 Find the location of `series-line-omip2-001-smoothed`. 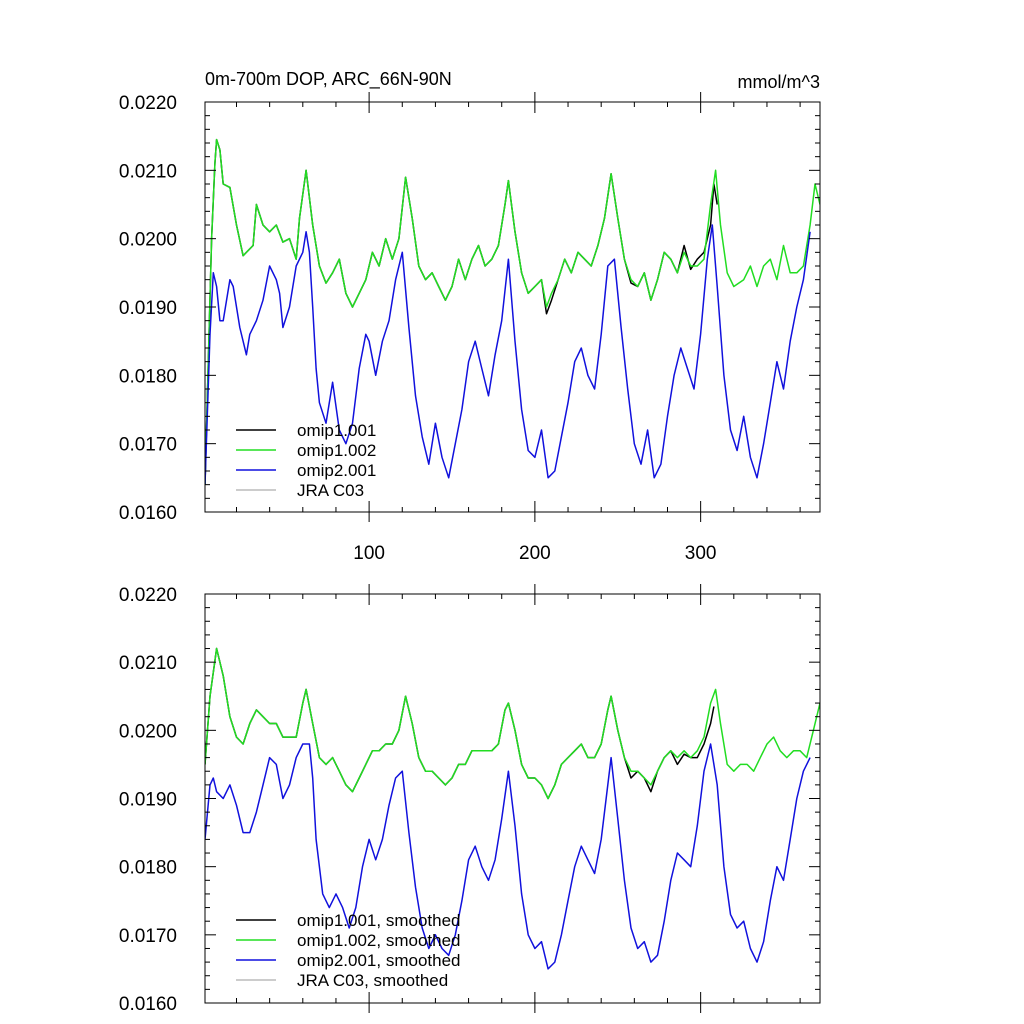

series-line-omip2-001-smoothed is located at coordinates (508, 856).